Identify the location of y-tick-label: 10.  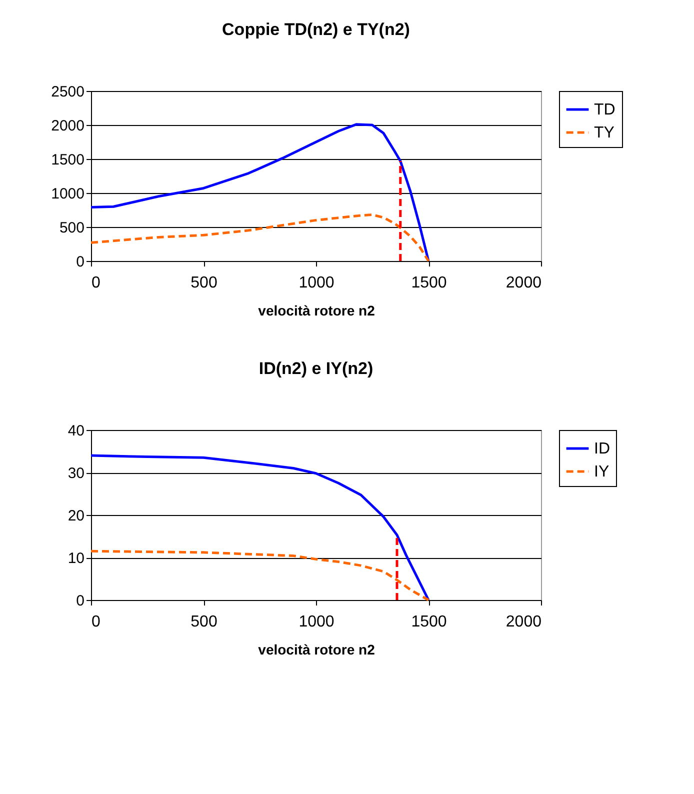
(76, 558).